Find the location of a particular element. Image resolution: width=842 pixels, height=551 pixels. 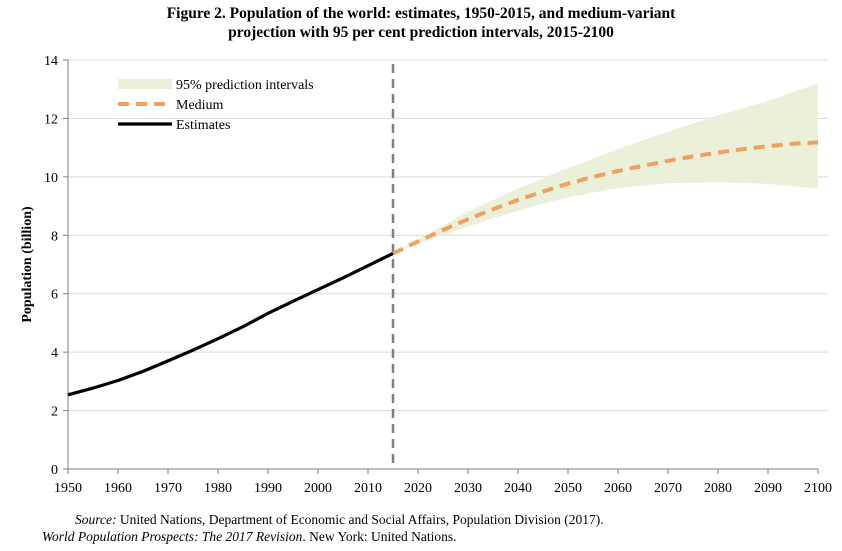

y-tick-label-4: 4 is located at coordinates (54, 353).